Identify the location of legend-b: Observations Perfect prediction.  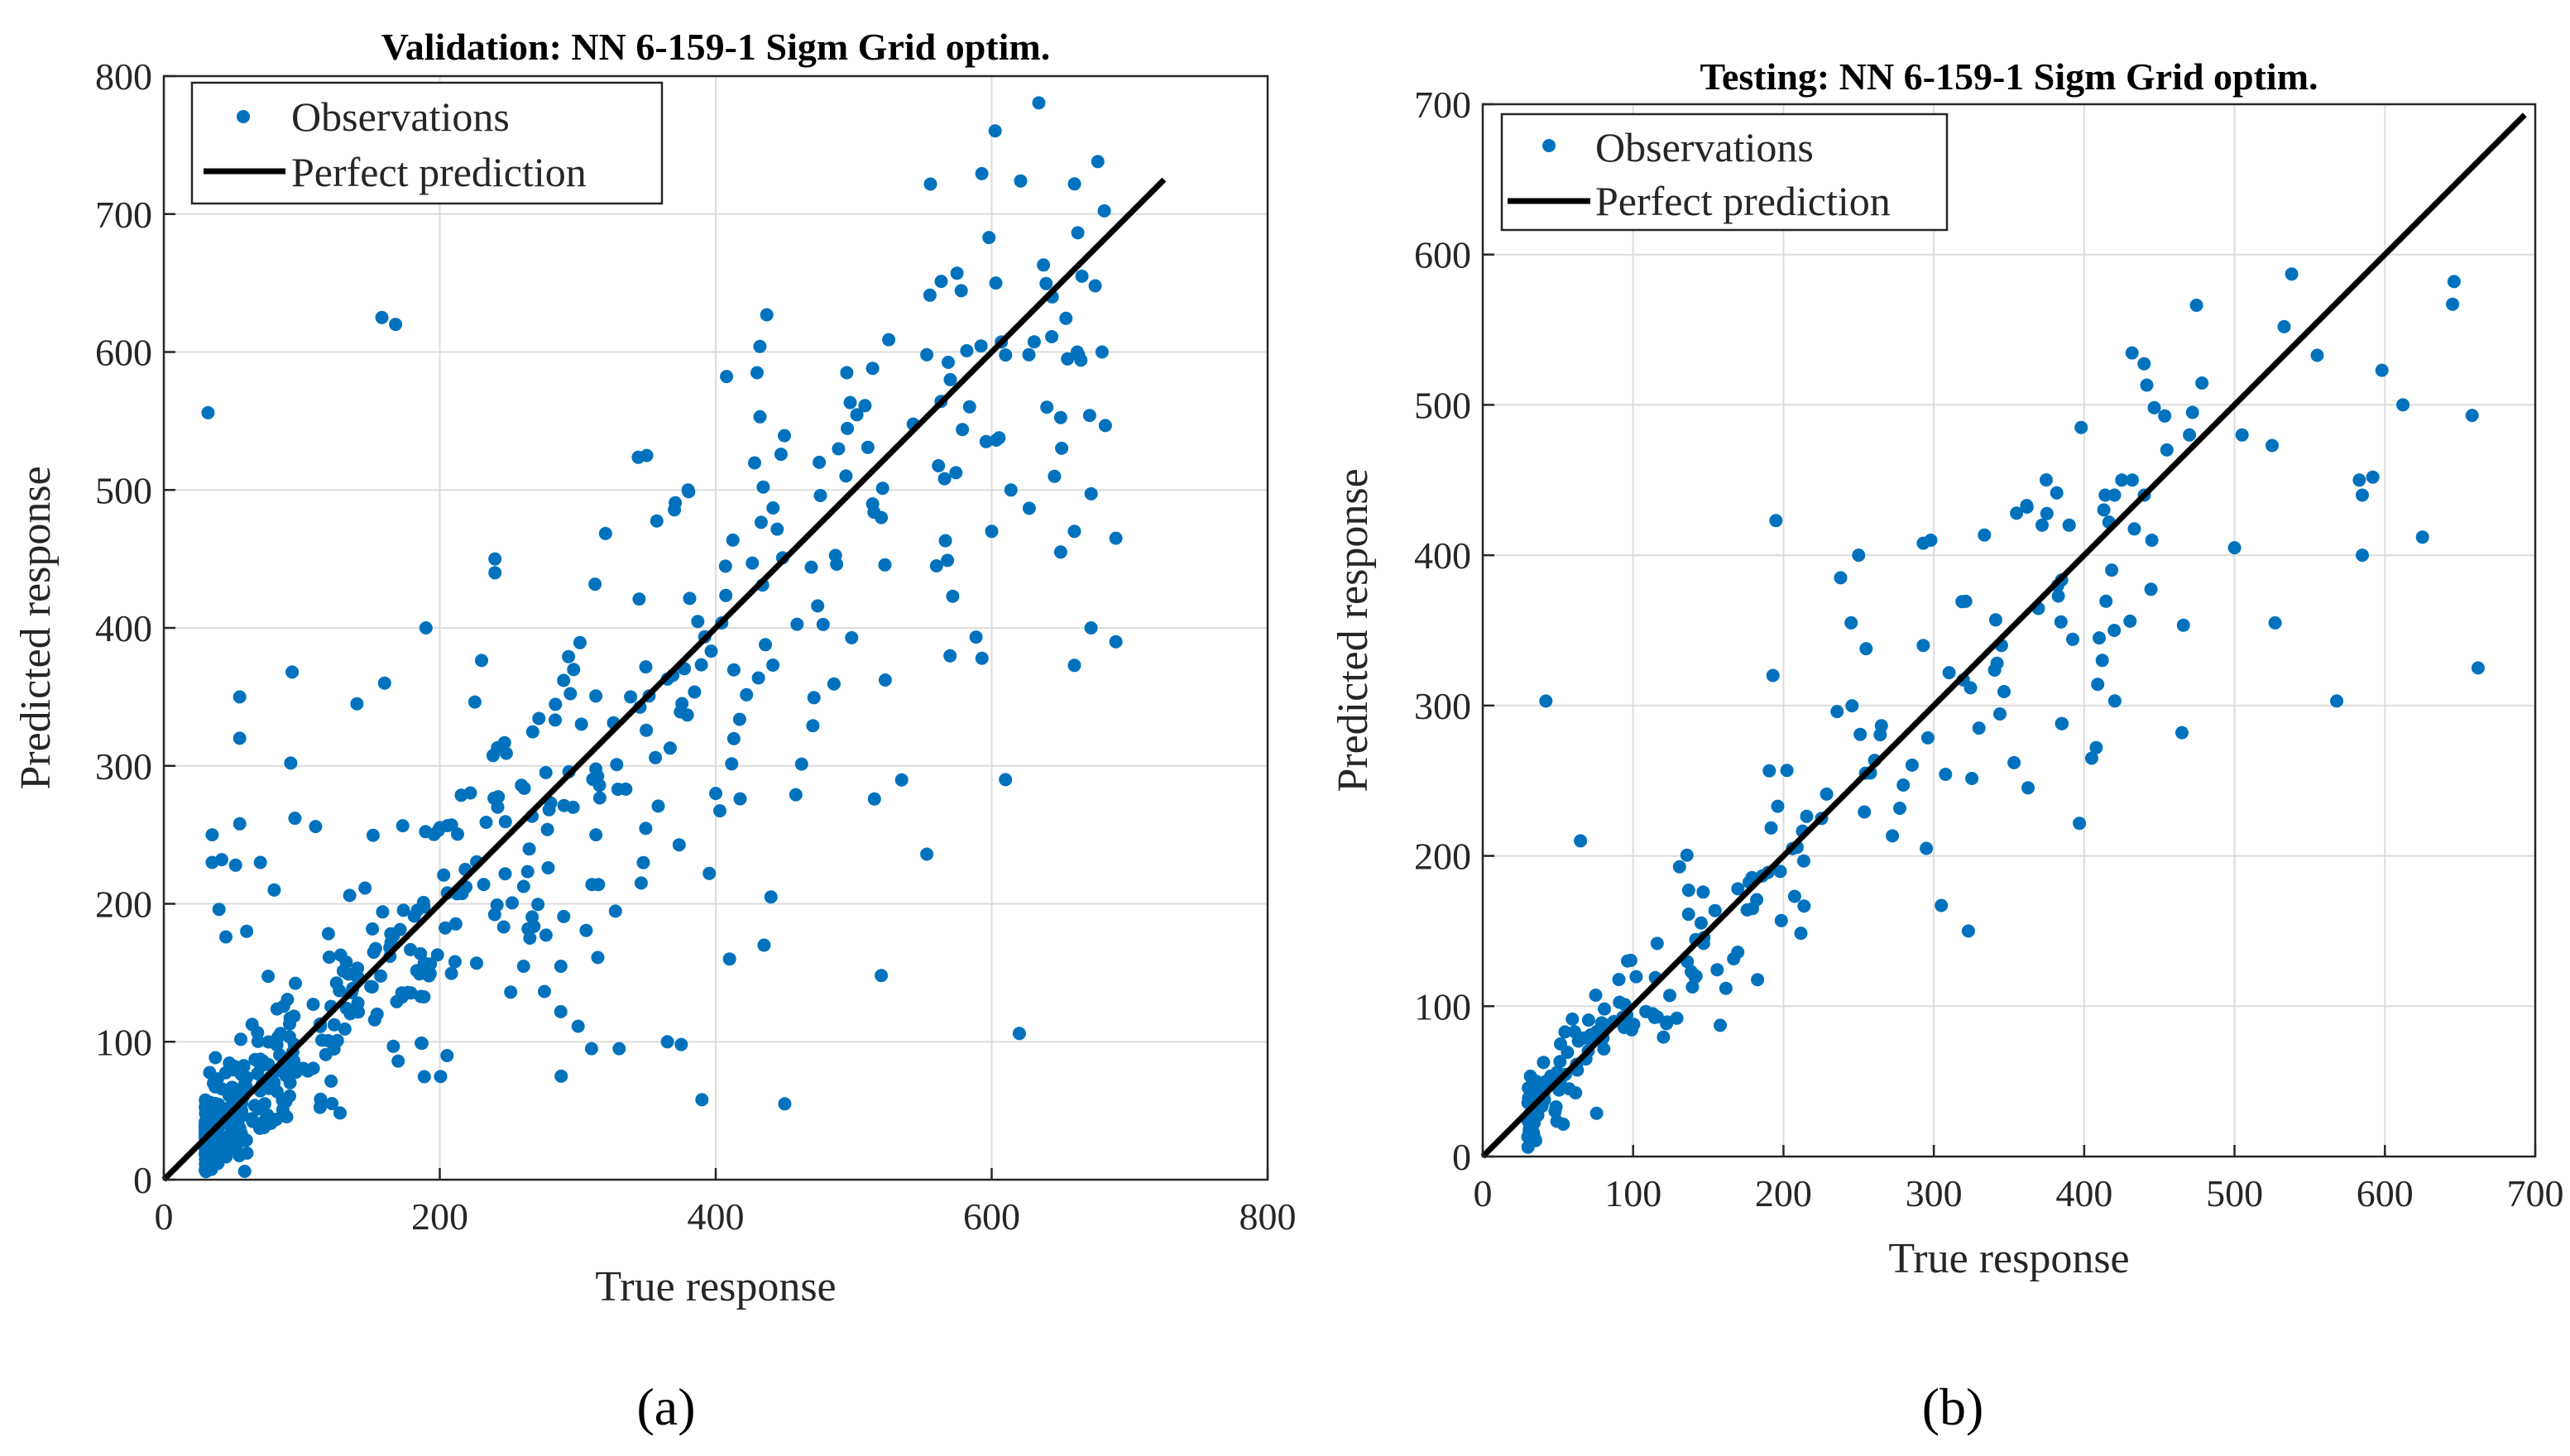
(1724, 172).